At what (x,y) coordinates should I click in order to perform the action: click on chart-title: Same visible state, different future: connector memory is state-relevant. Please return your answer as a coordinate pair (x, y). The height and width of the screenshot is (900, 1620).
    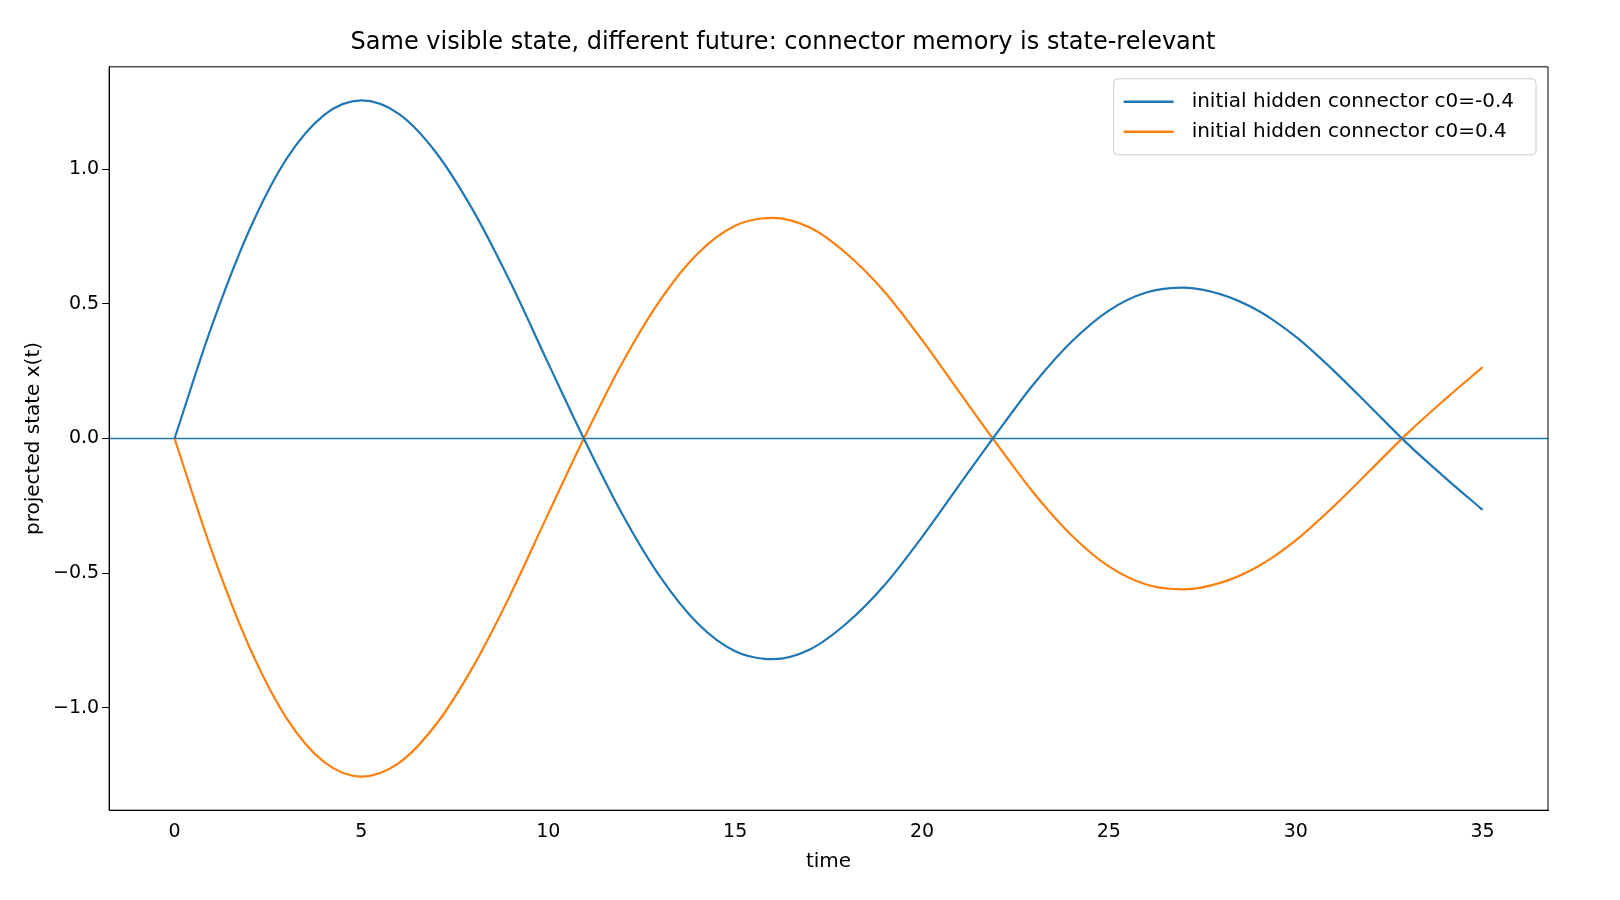
    Looking at the image, I should click on (783, 40).